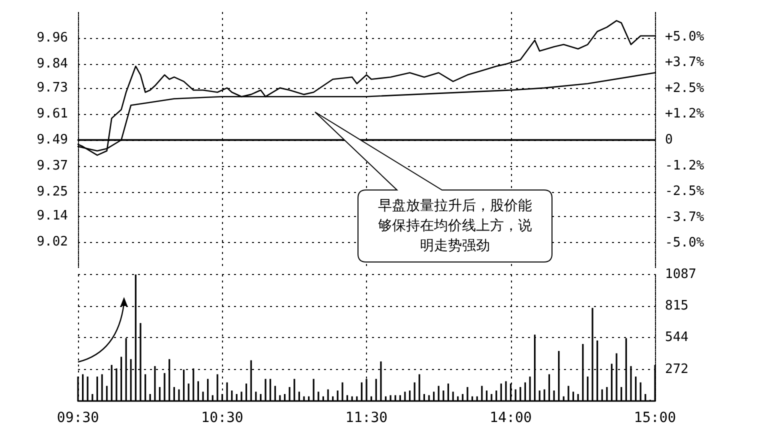  I want to click on y-tick-label: 544, so click(677, 338).